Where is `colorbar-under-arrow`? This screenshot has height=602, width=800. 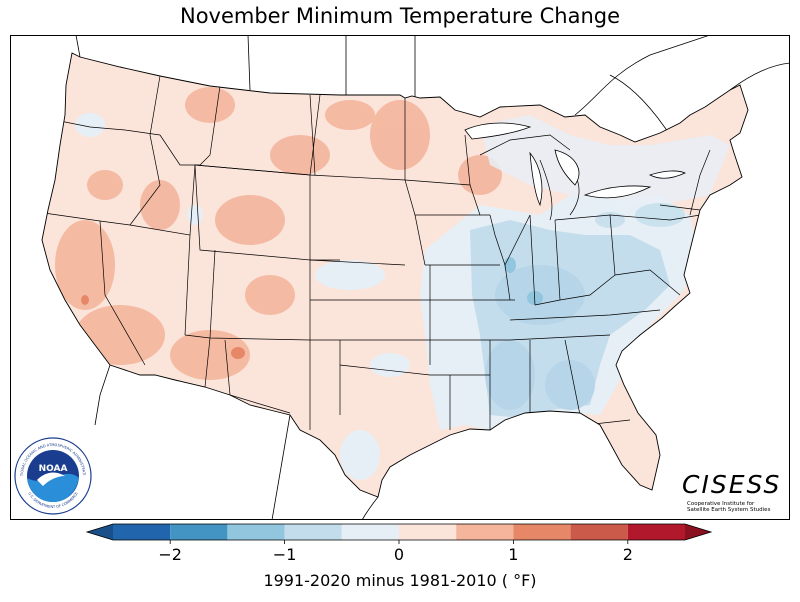 colorbar-under-arrow is located at coordinates (100, 532).